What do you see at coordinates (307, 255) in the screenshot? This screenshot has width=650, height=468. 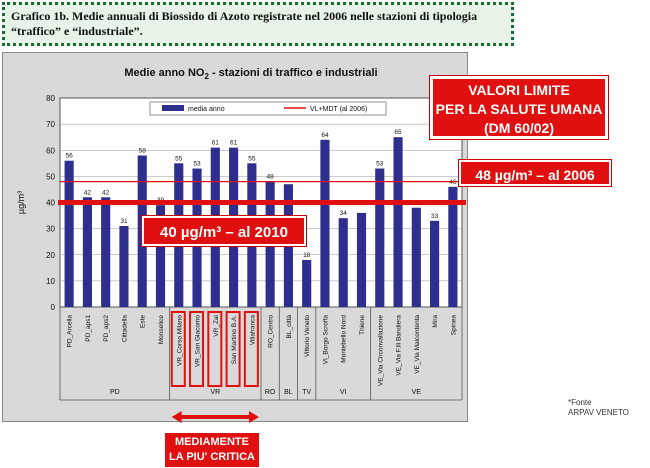 I see `bar-value-label: 18` at bounding box center [307, 255].